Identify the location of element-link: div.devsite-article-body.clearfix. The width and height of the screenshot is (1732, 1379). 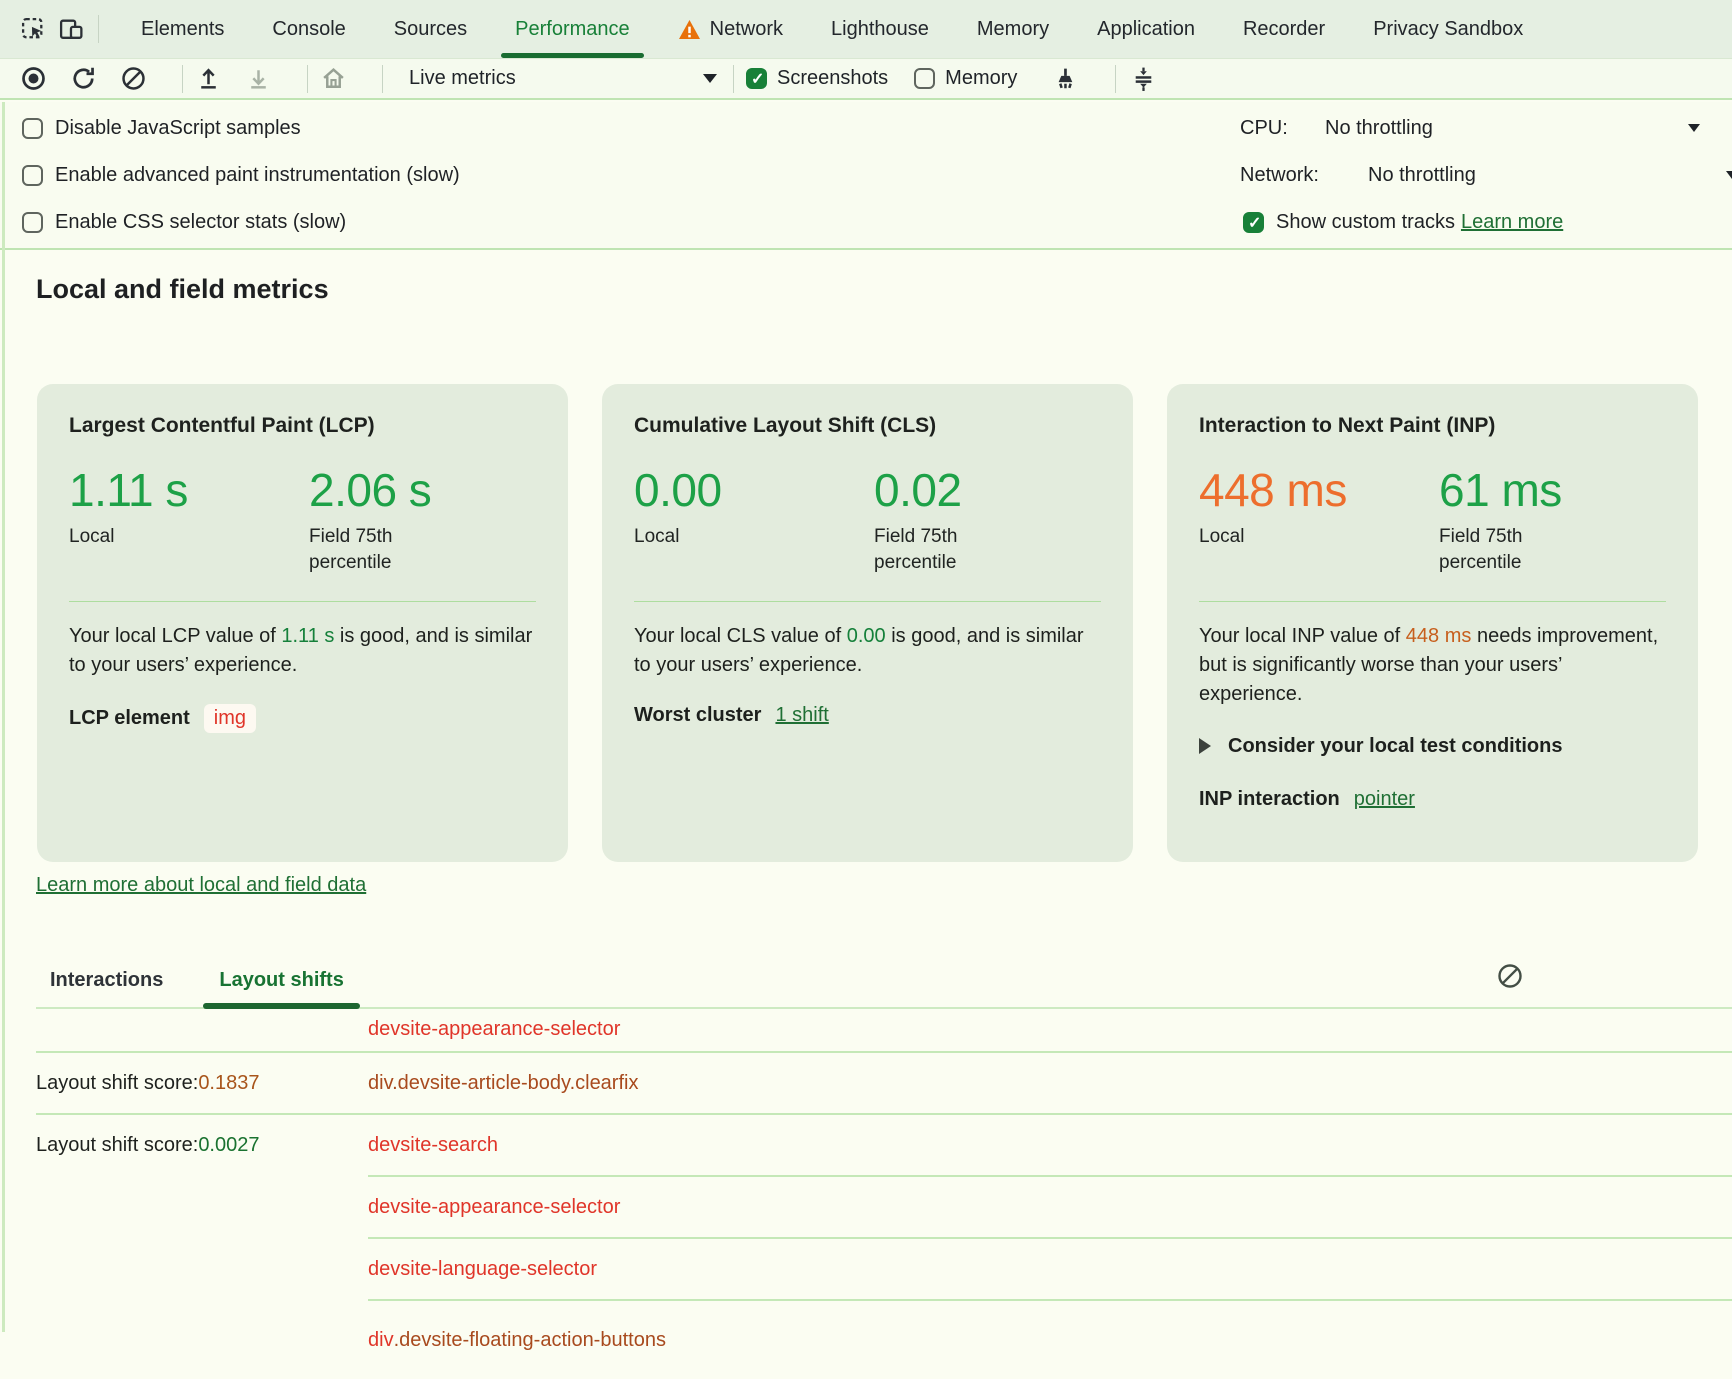
(503, 1082).